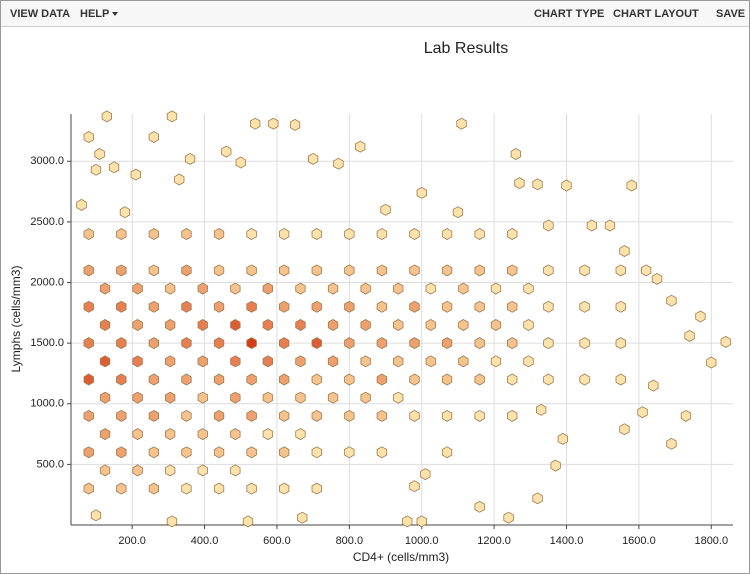 The image size is (750, 574). What do you see at coordinates (731, 14) in the screenshot?
I see `save-button: SAVE` at bounding box center [731, 14].